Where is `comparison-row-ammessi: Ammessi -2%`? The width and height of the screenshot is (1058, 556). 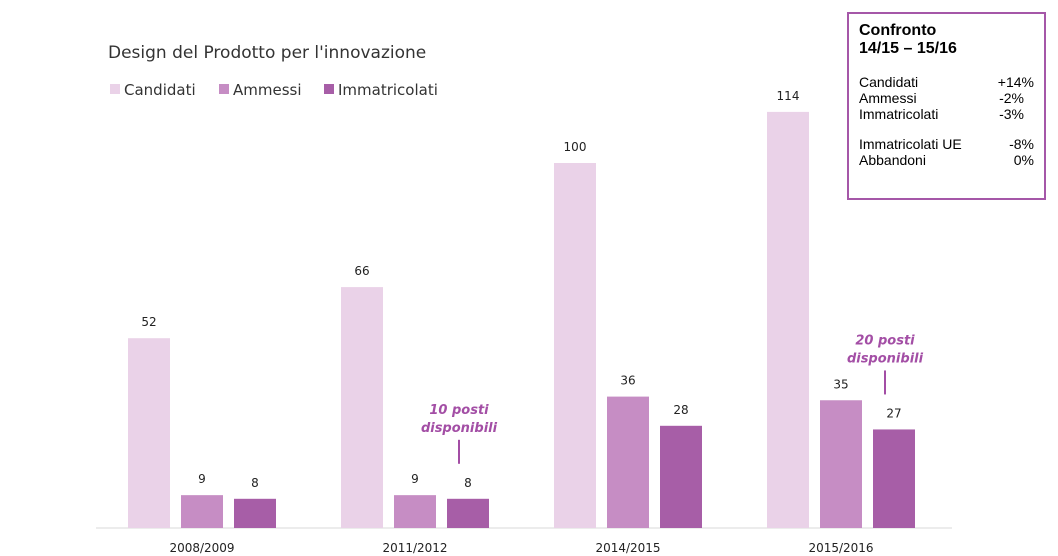
comparison-row-ammessi: Ammessi -2% is located at coordinates (946, 98).